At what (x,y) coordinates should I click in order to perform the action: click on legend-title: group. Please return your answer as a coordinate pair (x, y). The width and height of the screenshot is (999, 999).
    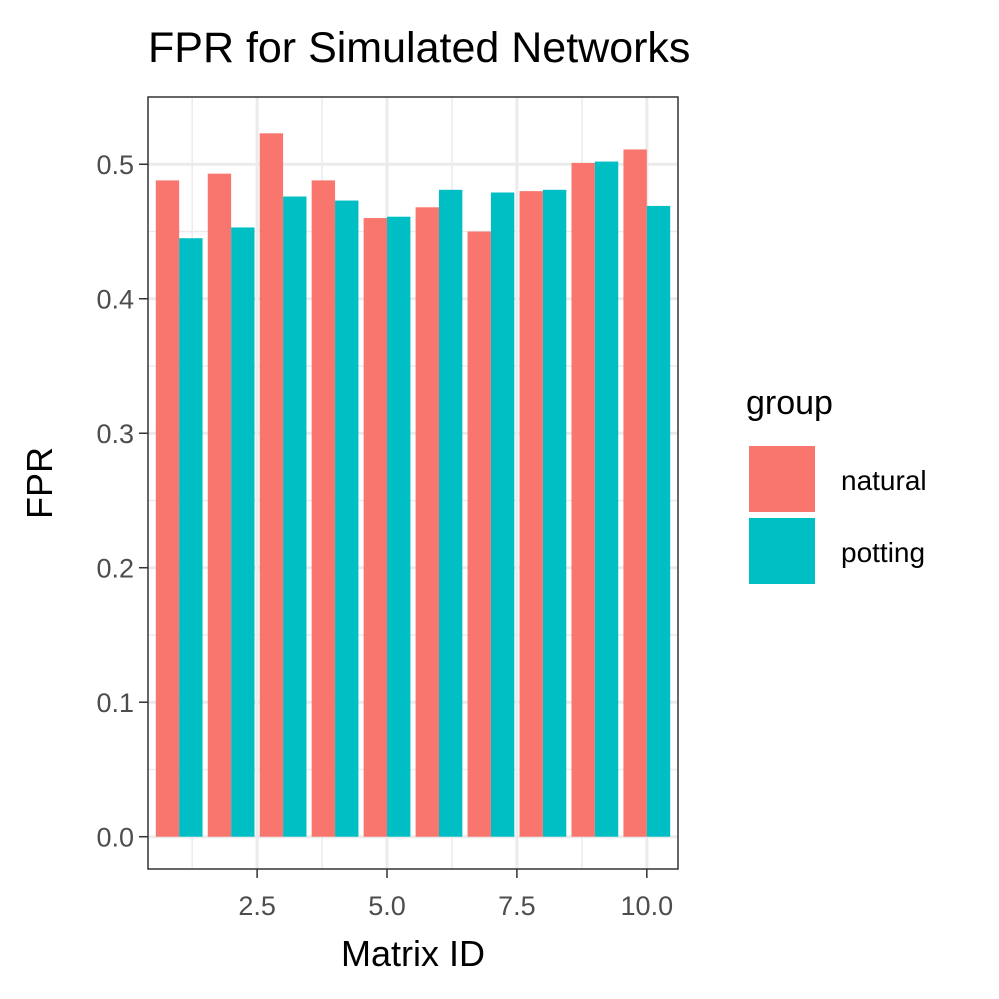
    Looking at the image, I should click on (789, 403).